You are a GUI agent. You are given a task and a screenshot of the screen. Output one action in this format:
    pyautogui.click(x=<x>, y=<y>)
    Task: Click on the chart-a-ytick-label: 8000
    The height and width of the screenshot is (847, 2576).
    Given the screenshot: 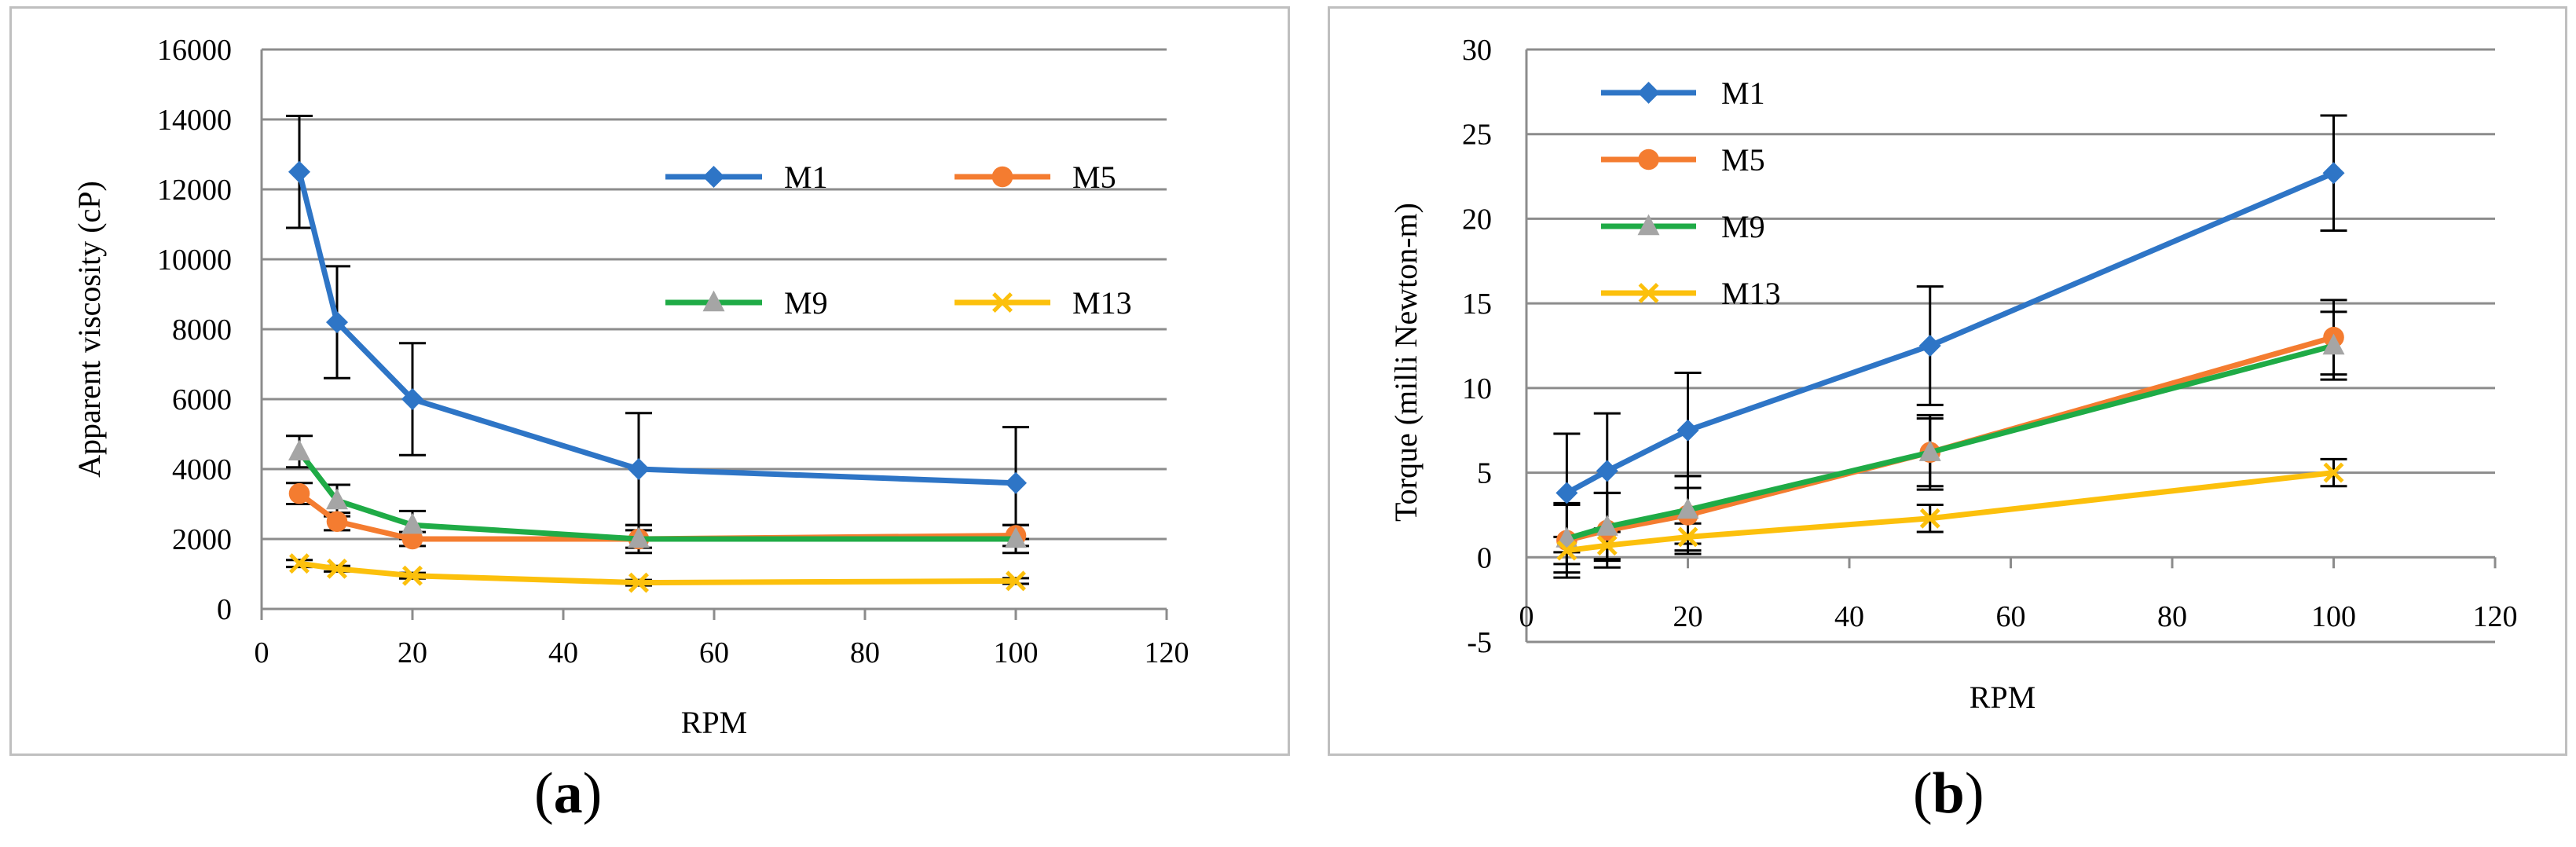 What is the action you would take?
    pyautogui.click(x=202, y=330)
    